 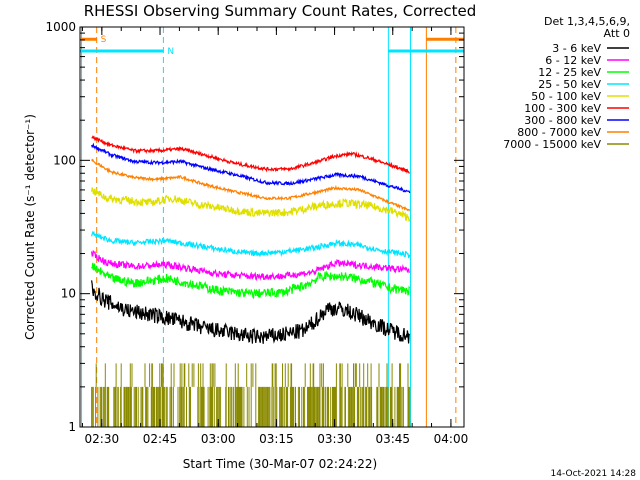 I want to click on legend-label-0: 3 - 6 keV, so click(x=576, y=48).